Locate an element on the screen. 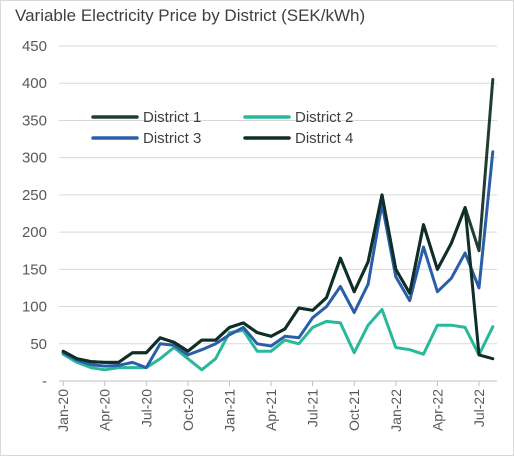 This screenshot has width=514, height=456. x-tick-label: Jan-21 is located at coordinates (229, 410).